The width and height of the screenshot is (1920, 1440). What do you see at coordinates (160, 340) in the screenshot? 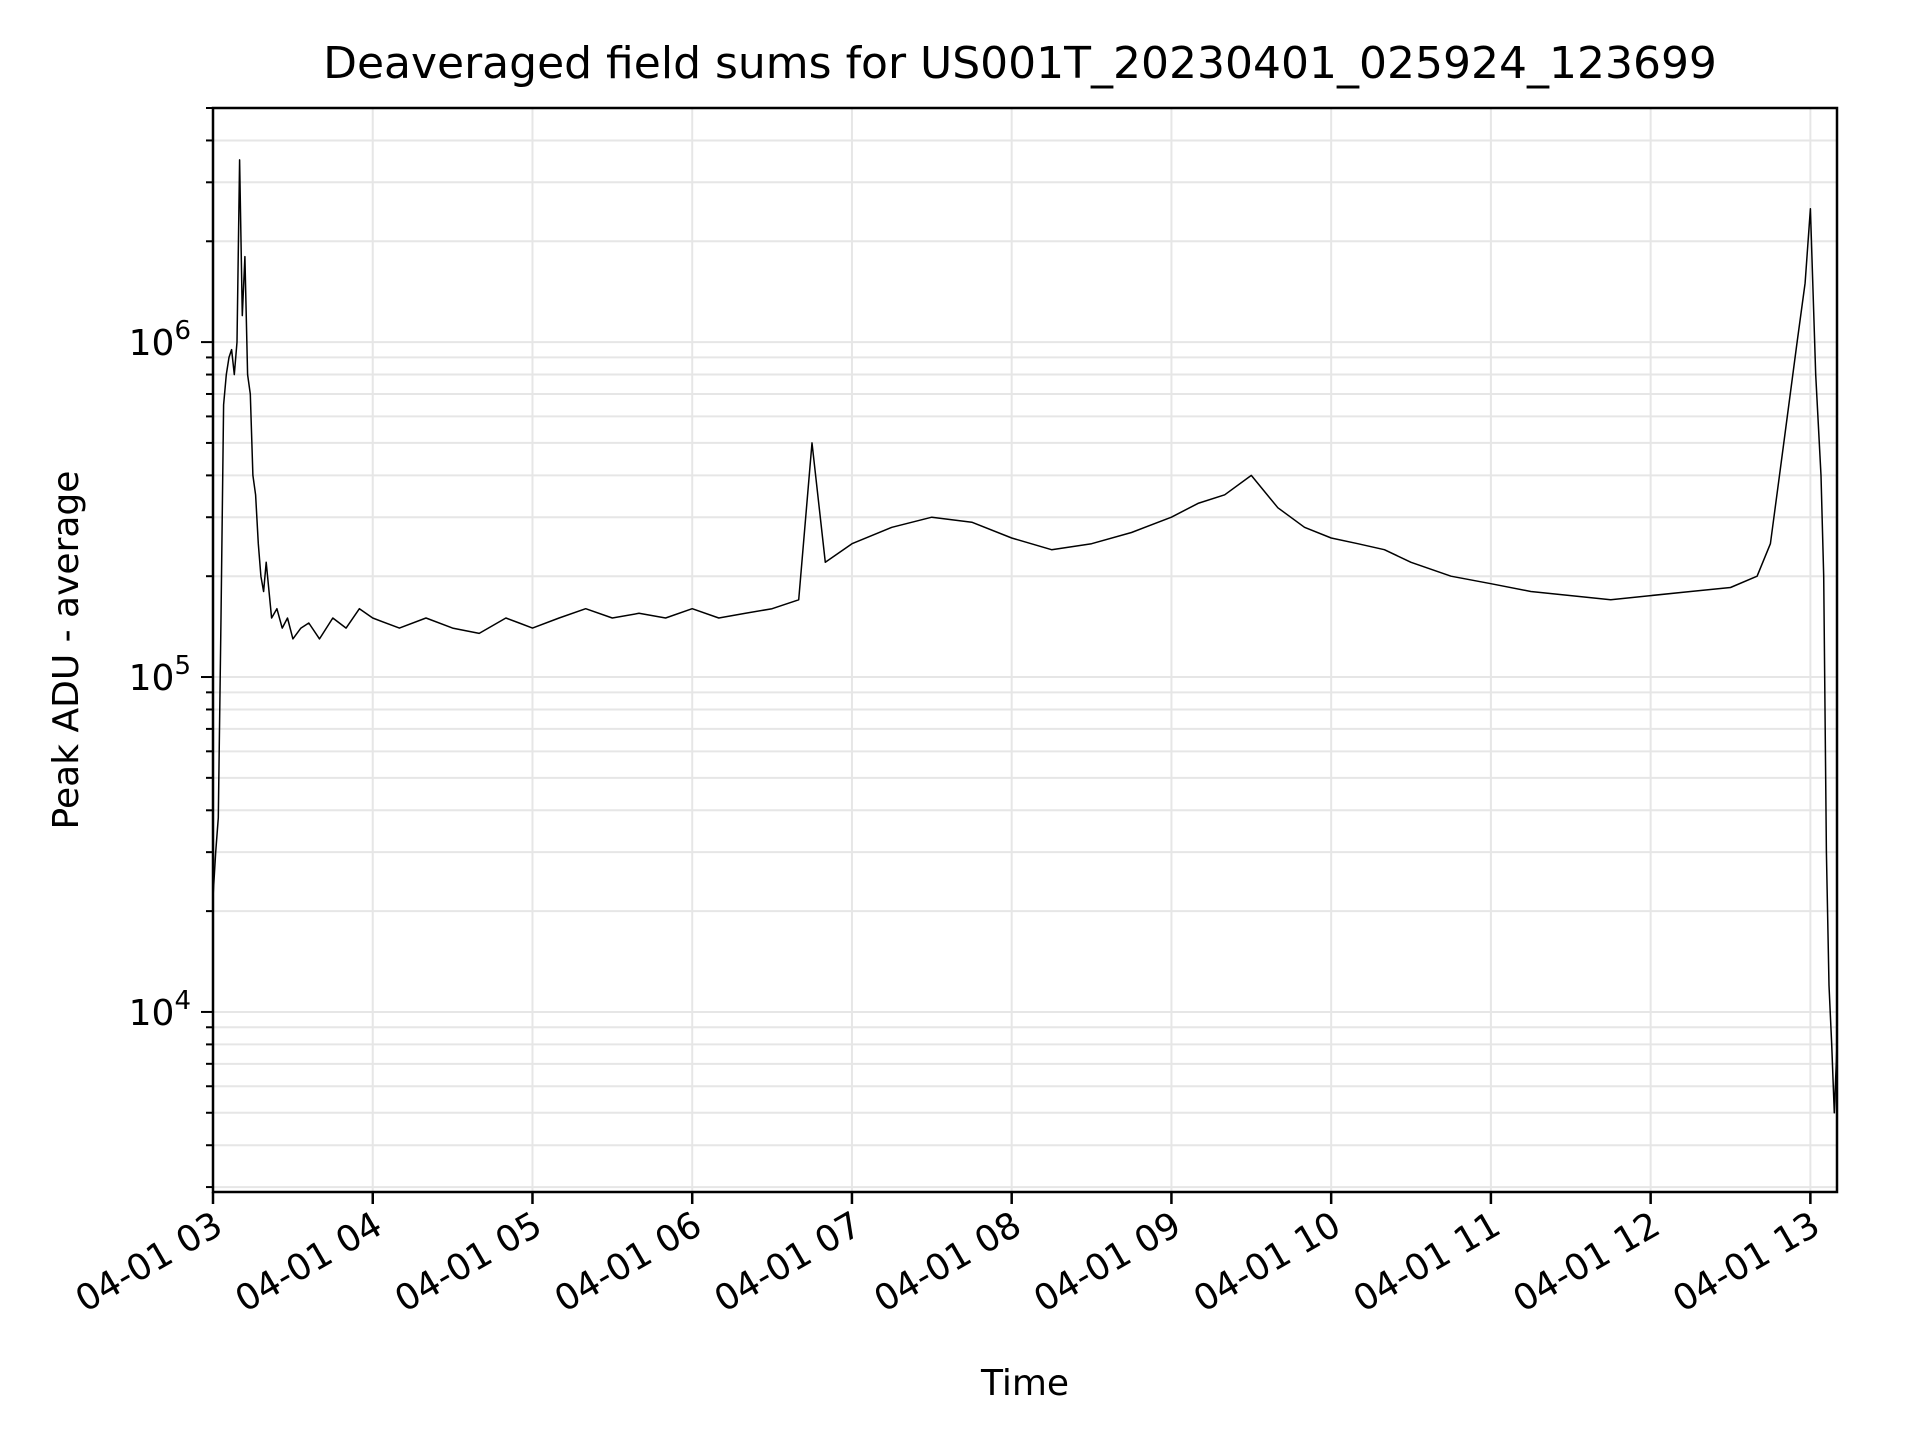
I see `y-tick-label: 10⁶` at bounding box center [160, 340].